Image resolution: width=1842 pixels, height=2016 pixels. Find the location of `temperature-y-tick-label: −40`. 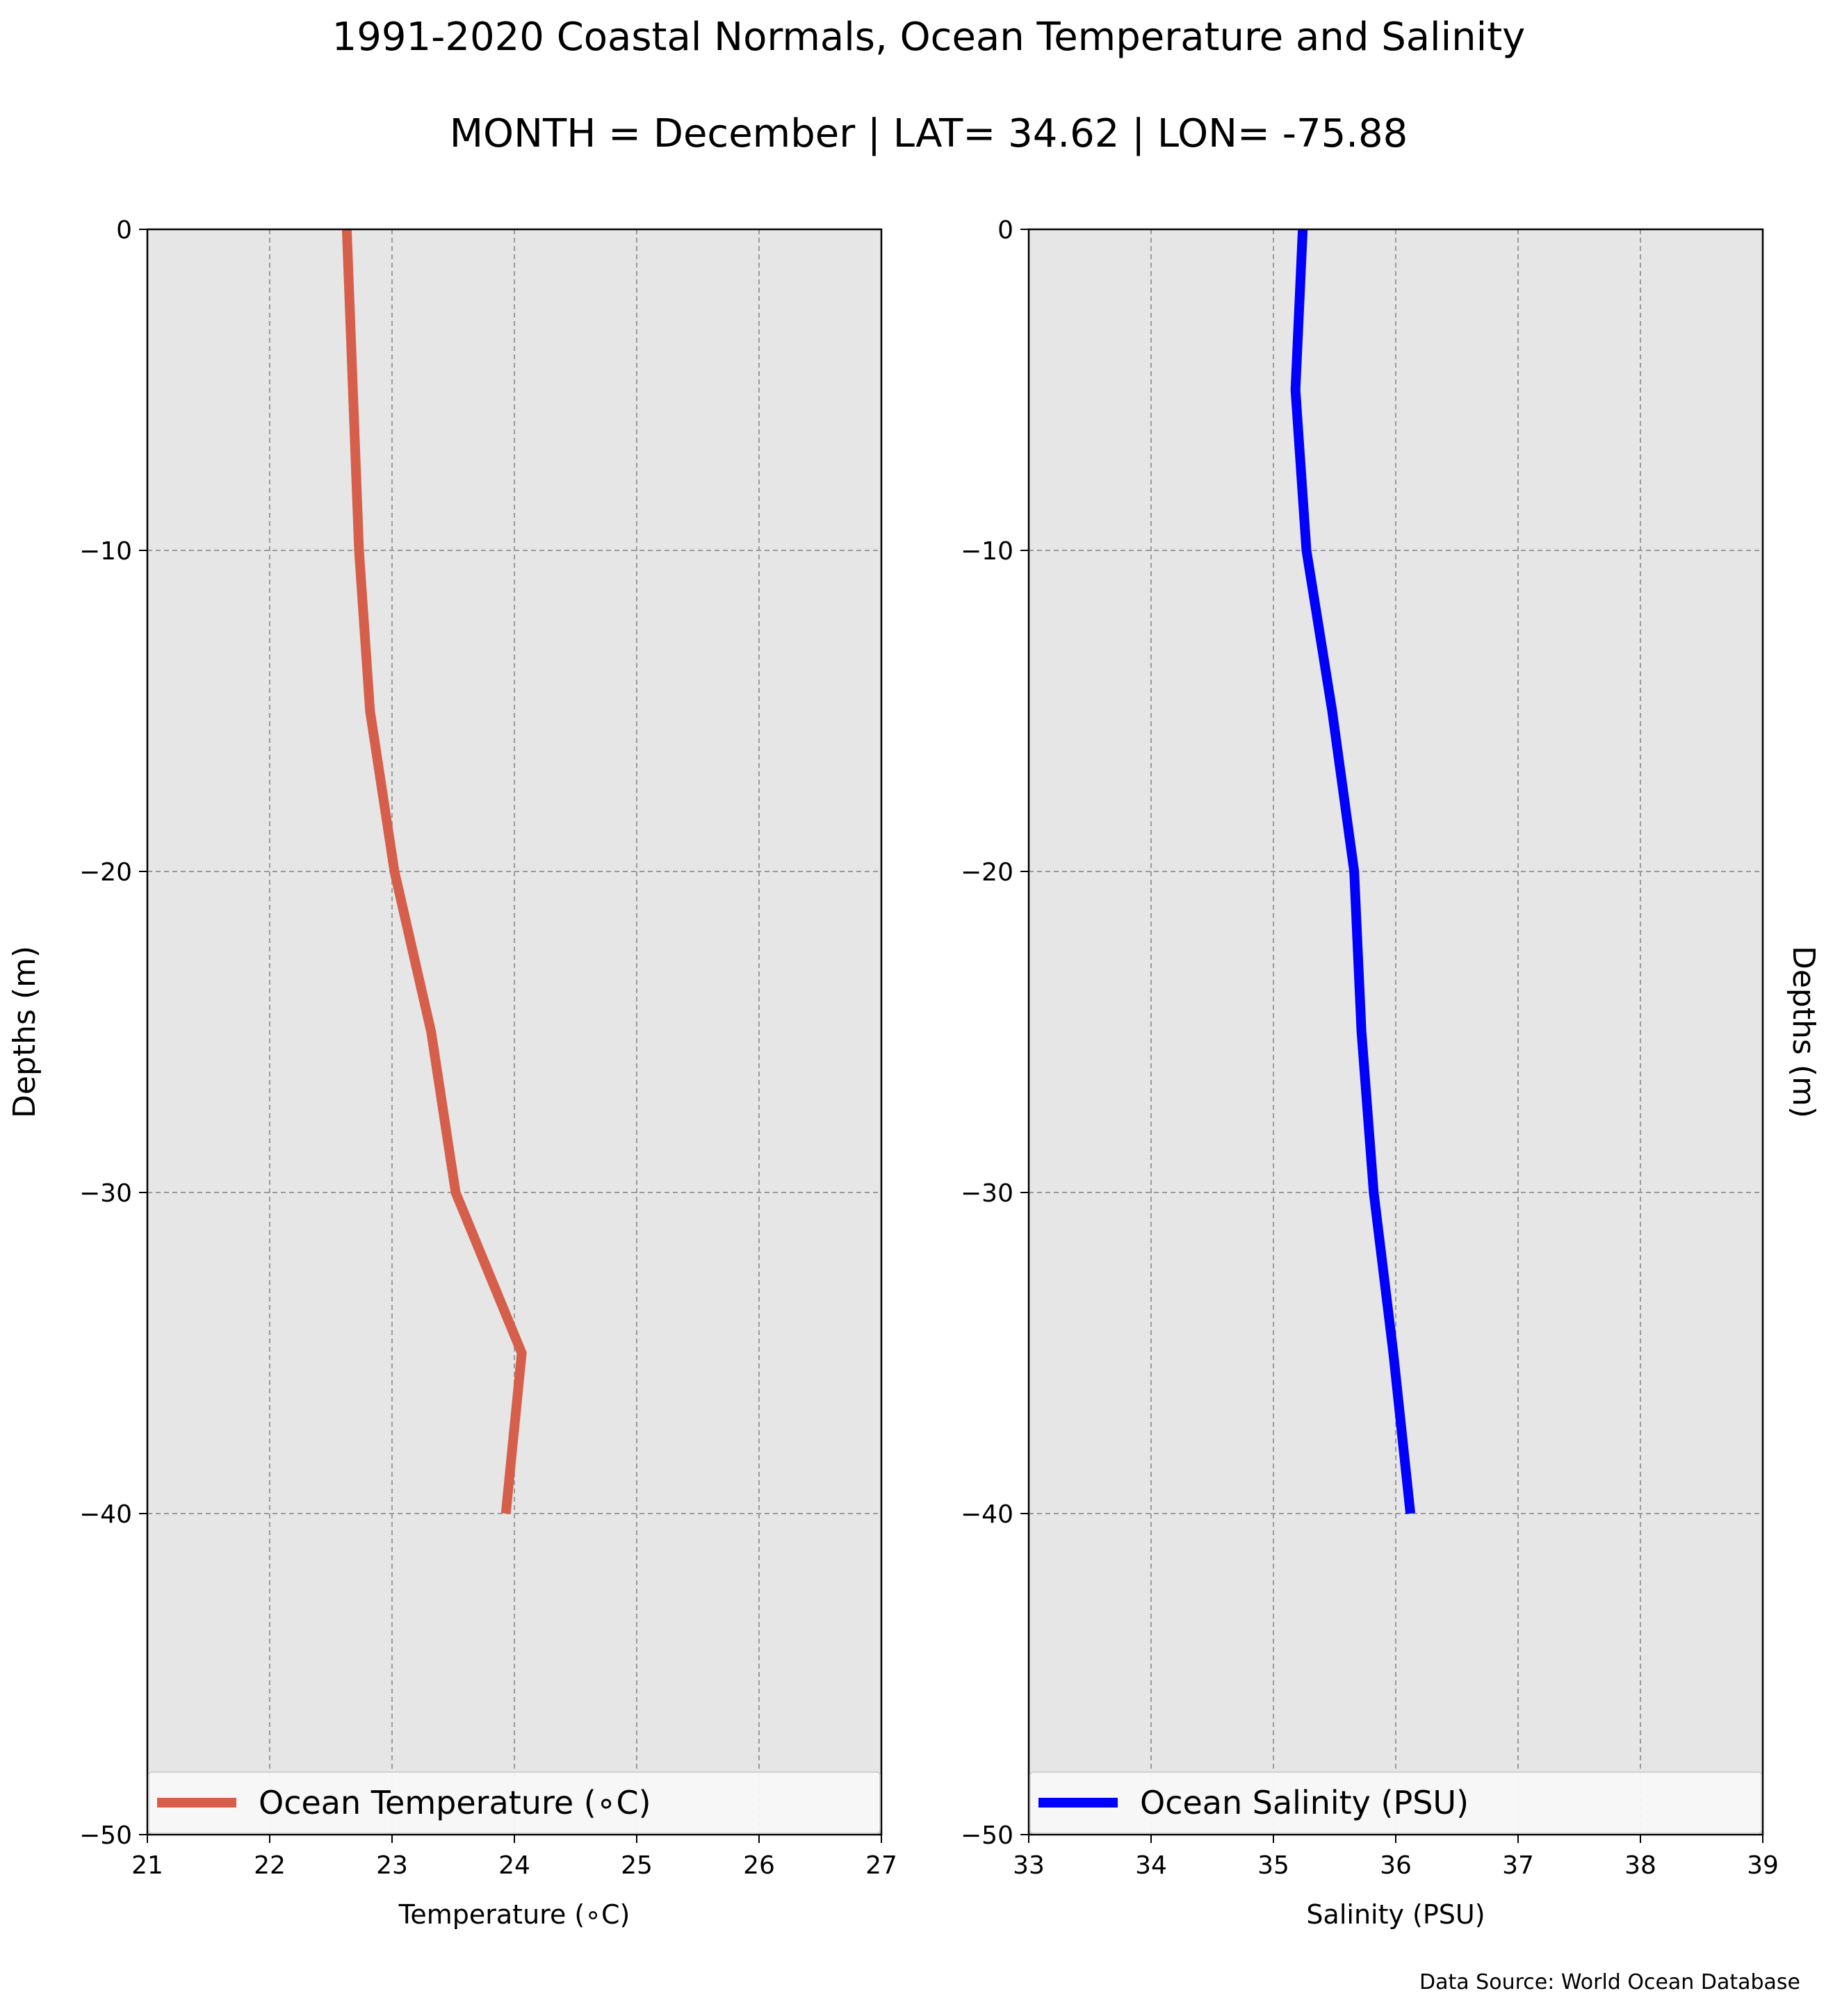

temperature-y-tick-label: −40 is located at coordinates (105, 1515).